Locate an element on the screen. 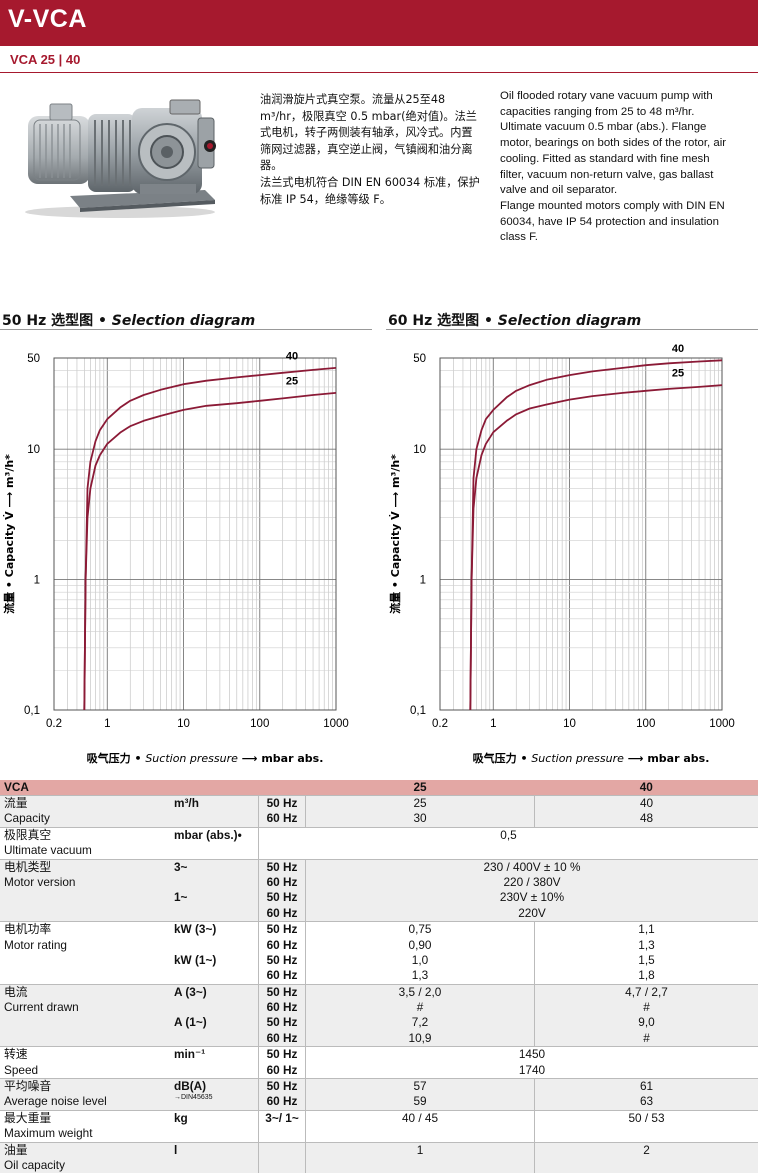 This screenshot has width=758, height=1173. row-label-cn: 电机类型 is located at coordinates (85, 867).